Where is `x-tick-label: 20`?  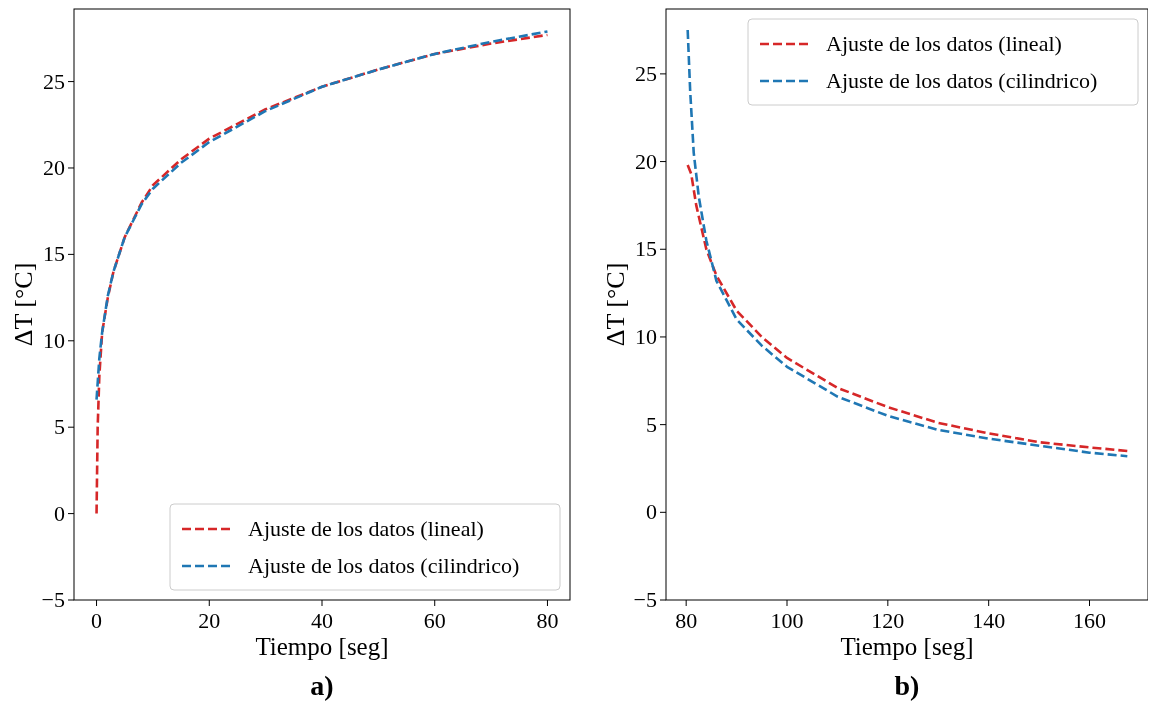
x-tick-label: 20 is located at coordinates (209, 620).